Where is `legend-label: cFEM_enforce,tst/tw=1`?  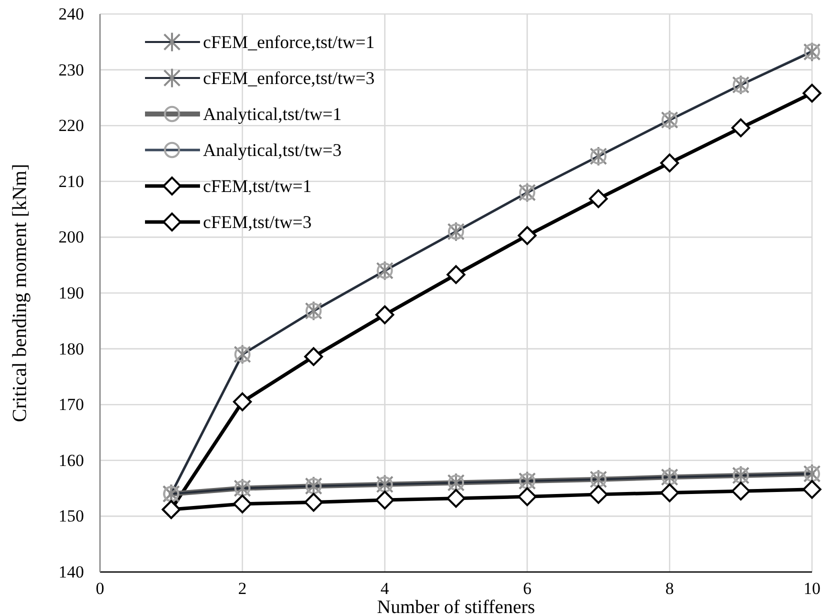
legend-label: cFEM_enforce,tst/tw=1 is located at coordinates (289, 42).